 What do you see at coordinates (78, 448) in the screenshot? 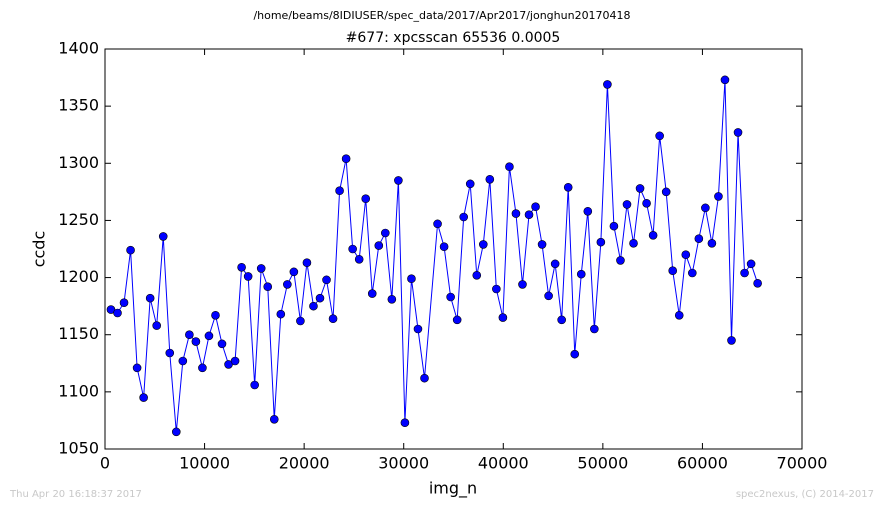
I see `y-tick-label: 1050` at bounding box center [78, 448].